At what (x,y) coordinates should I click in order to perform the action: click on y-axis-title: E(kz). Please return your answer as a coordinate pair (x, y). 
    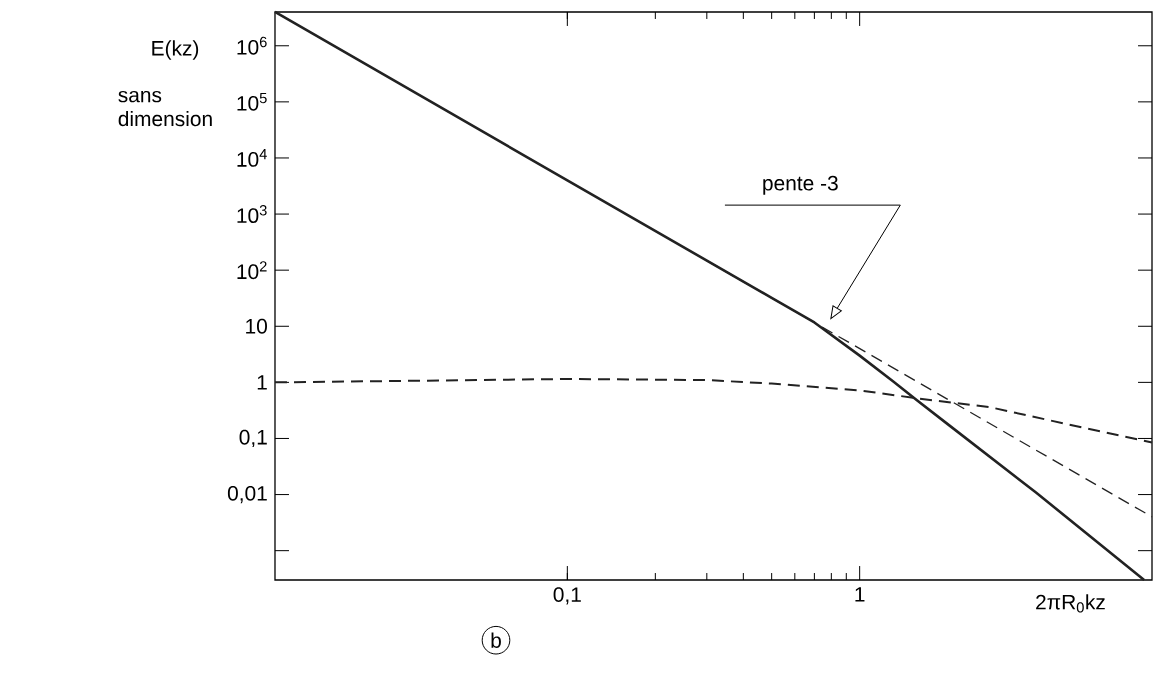
    Looking at the image, I should click on (175, 50).